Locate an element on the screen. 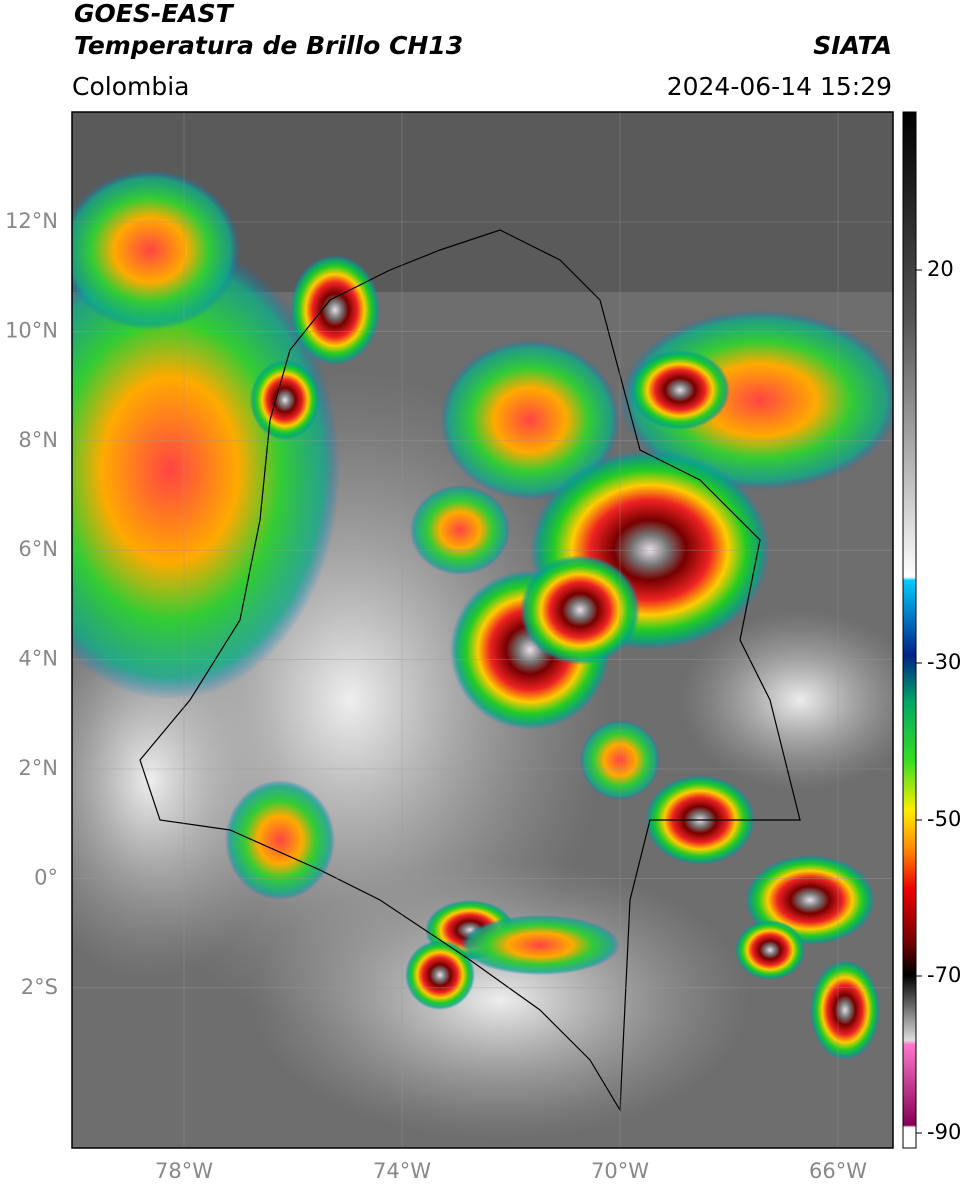 Image resolution: width=966 pixels, height=1190 pixels. source: SIATA is located at coordinates (852, 45).